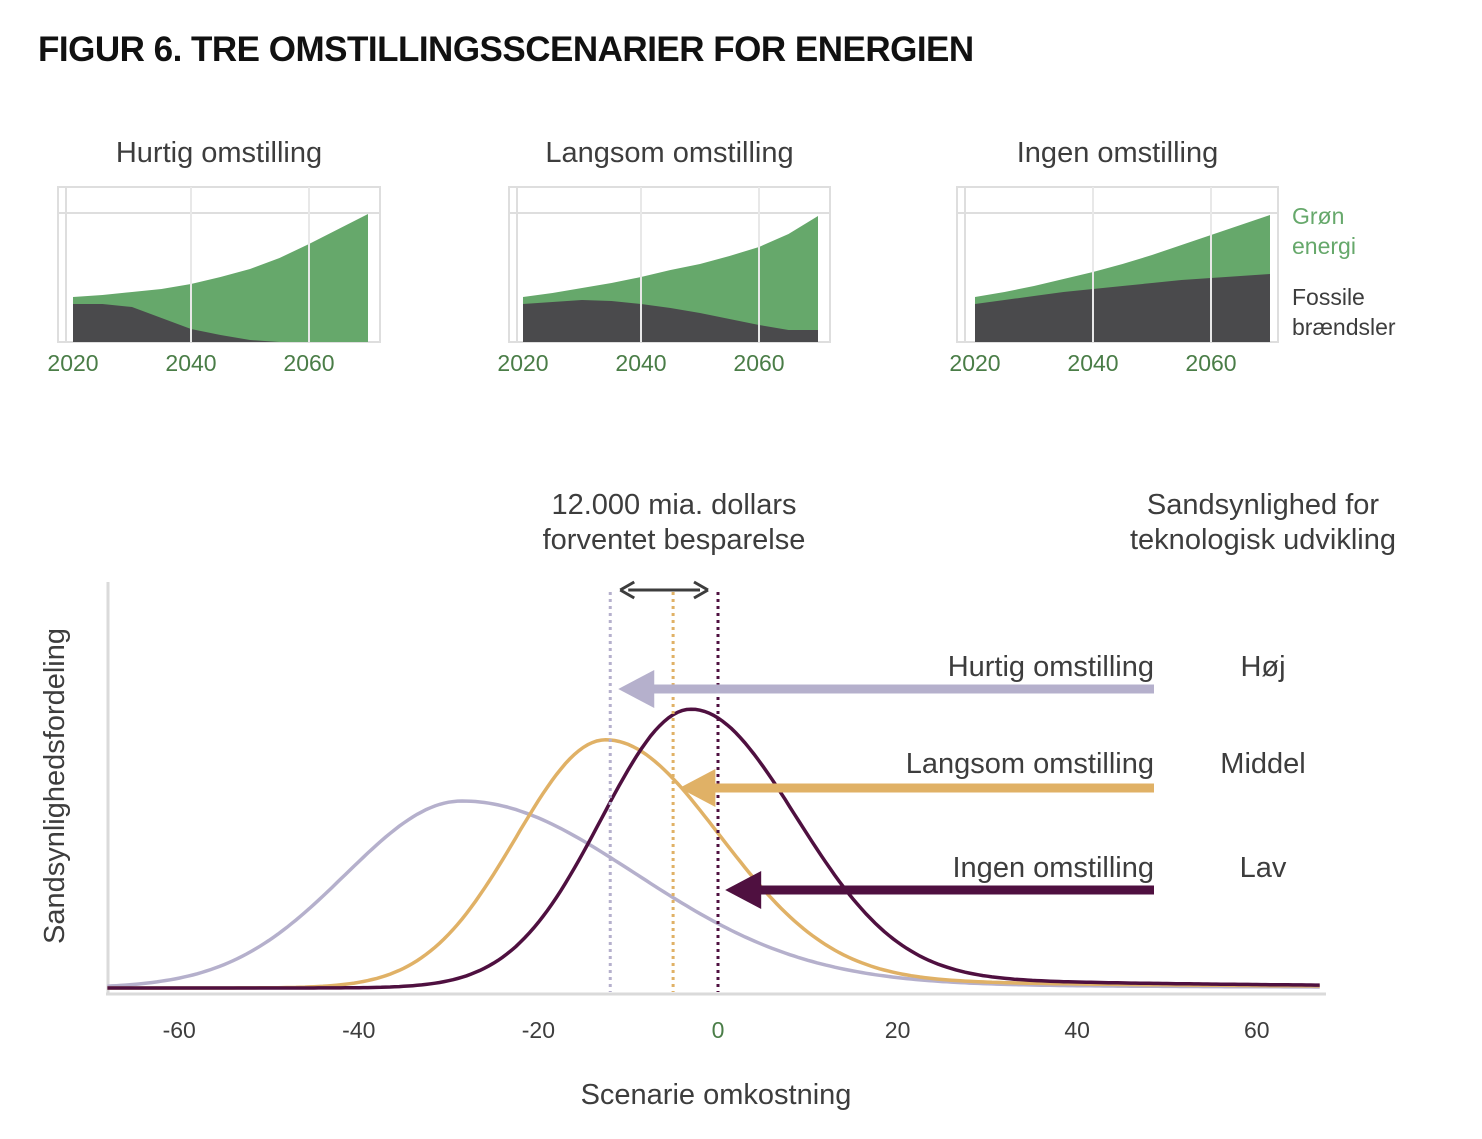 The height and width of the screenshot is (1139, 1482). I want to click on x-tick-label: -40, so click(358, 1030).